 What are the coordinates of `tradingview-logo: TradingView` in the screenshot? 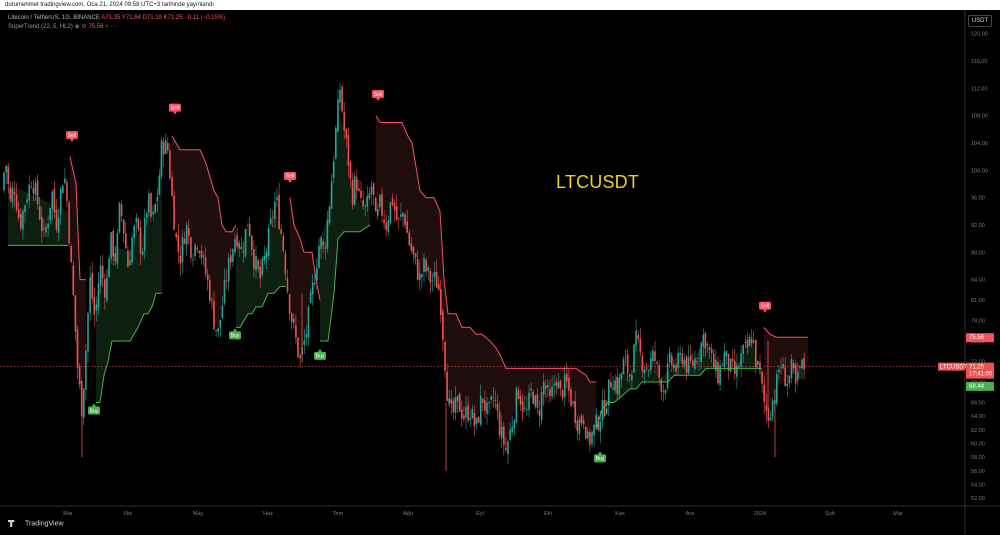 It's located at (36, 523).